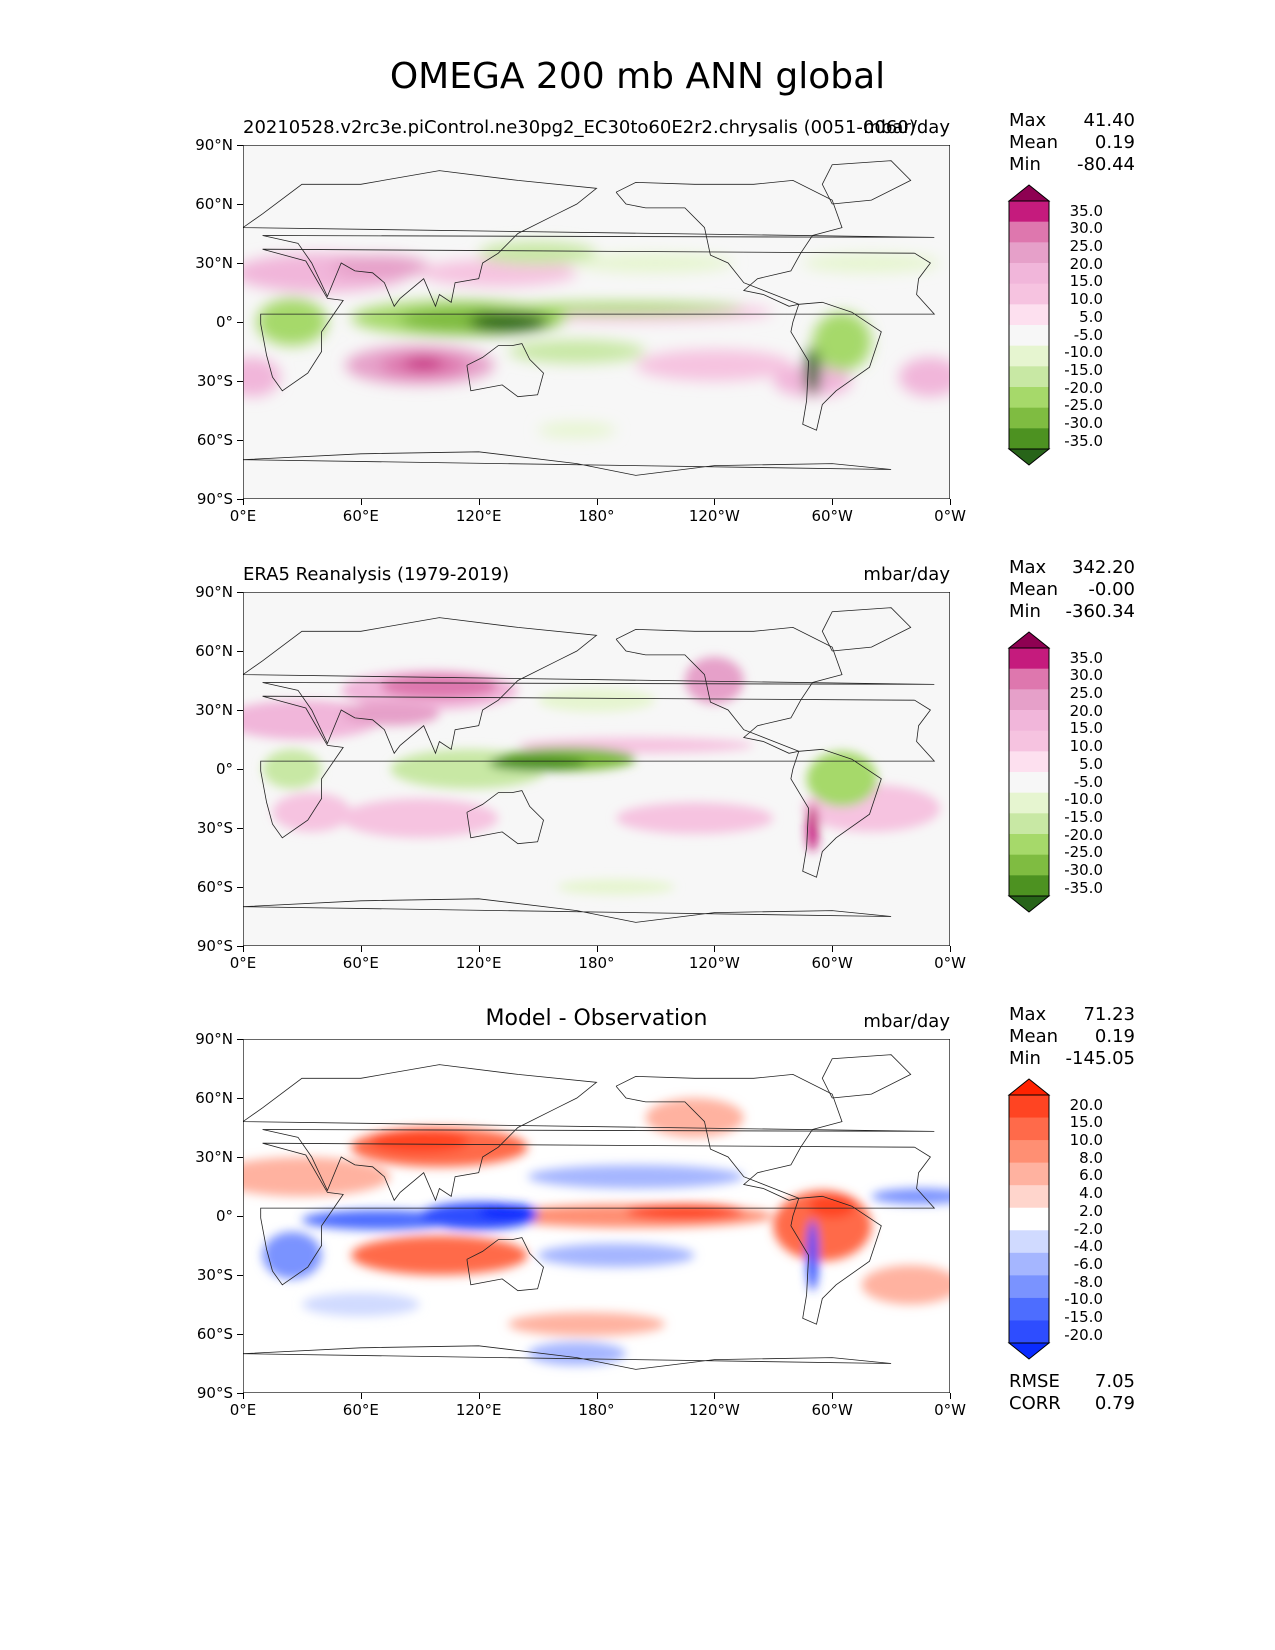 This screenshot has height=1650, width=1275. I want to click on colorbar-label: -10.0, so click(1083, 1299).